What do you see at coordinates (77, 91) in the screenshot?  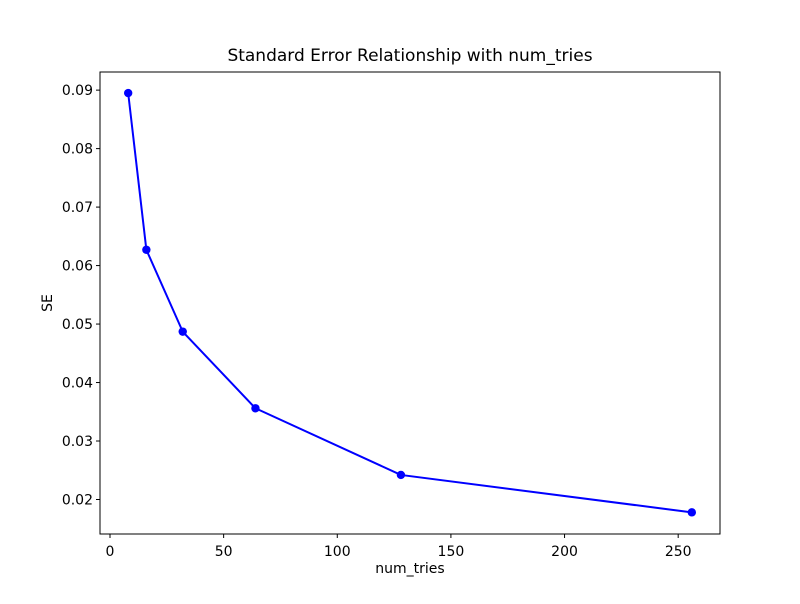 I see `y-tick-label: 0.09` at bounding box center [77, 91].